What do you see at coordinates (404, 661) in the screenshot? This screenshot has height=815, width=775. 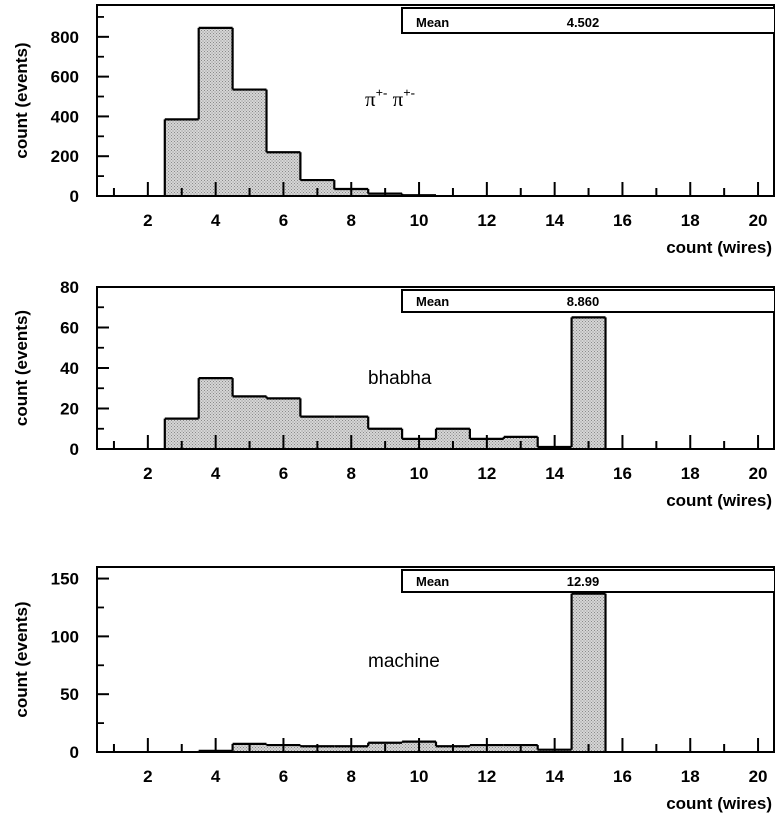 I see `annotation-label: machine` at bounding box center [404, 661].